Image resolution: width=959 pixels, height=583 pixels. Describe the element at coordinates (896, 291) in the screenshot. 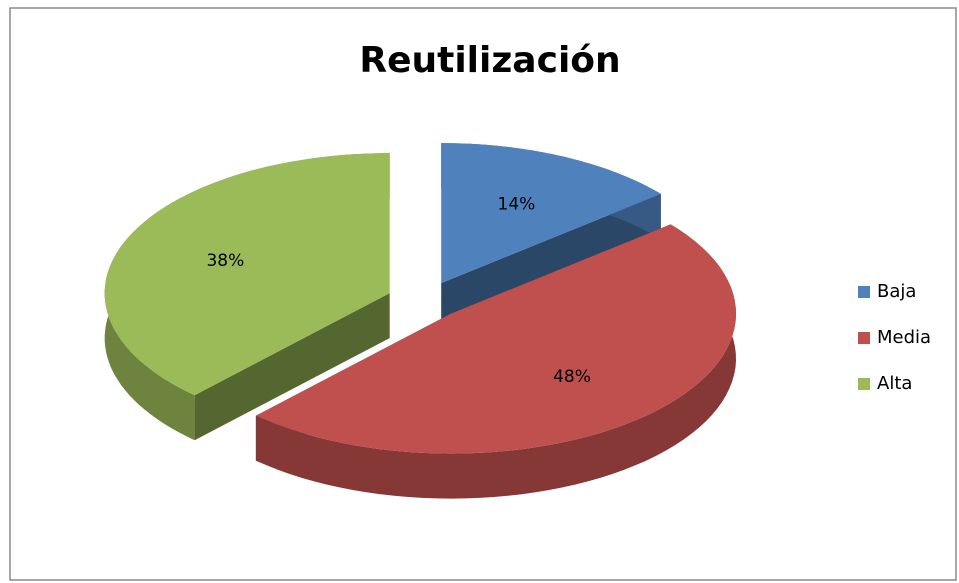

I see `legend-label: Baja` at that location.